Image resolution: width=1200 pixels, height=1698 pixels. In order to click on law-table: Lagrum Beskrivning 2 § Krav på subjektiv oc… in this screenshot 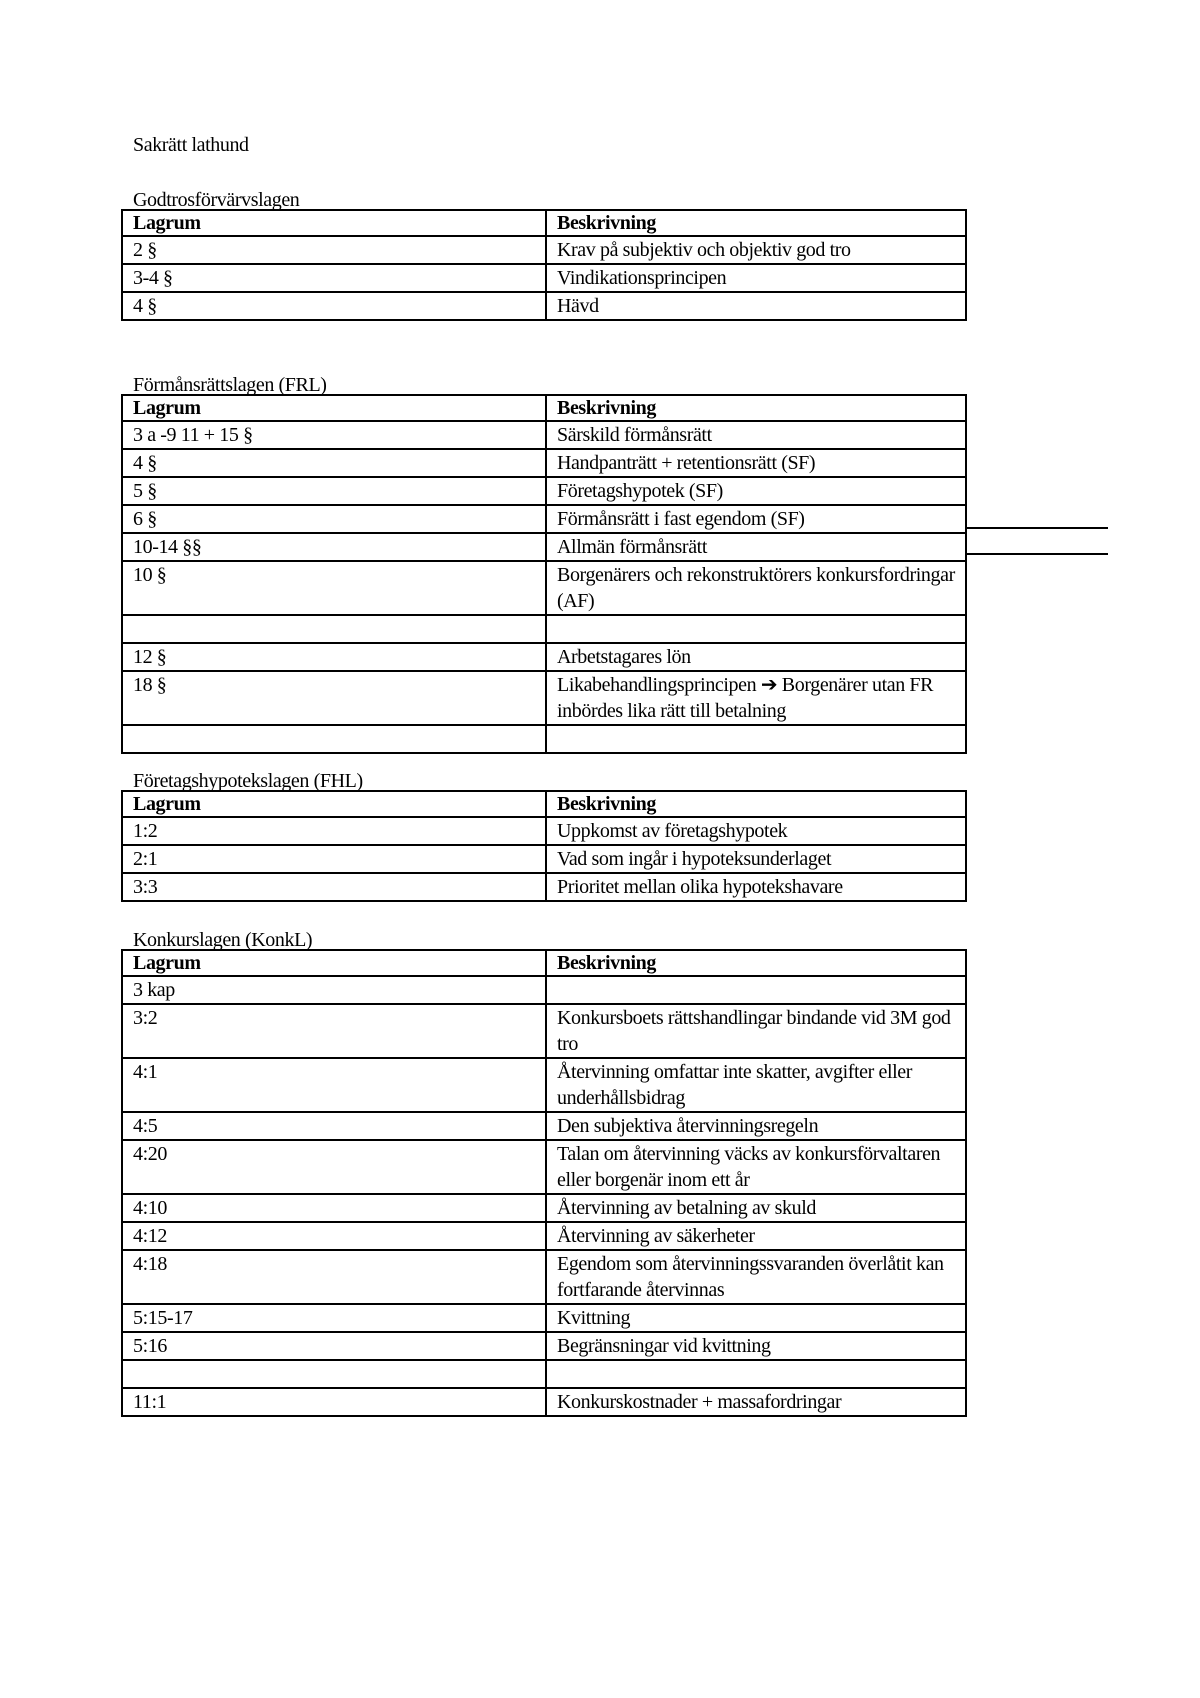, I will do `click(544, 265)`.